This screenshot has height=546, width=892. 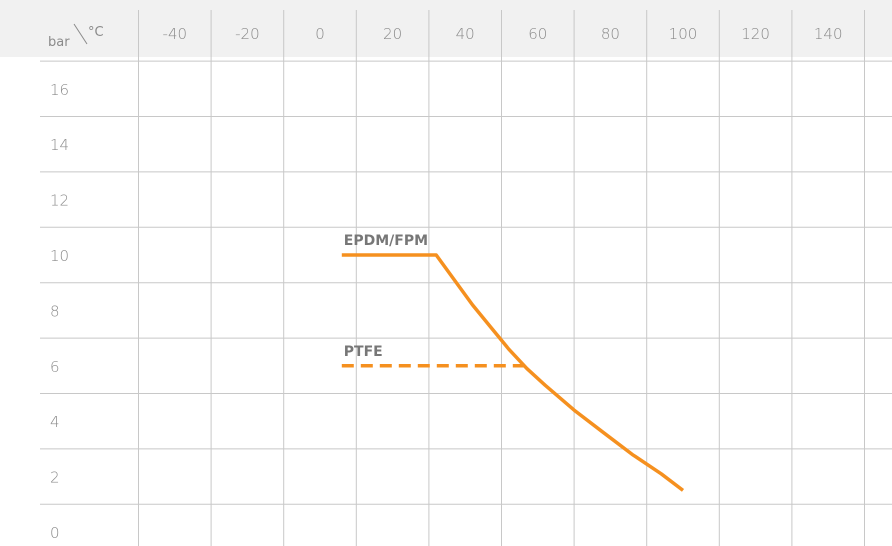 What do you see at coordinates (363, 352) in the screenshot?
I see `series-label: PTFE` at bounding box center [363, 352].